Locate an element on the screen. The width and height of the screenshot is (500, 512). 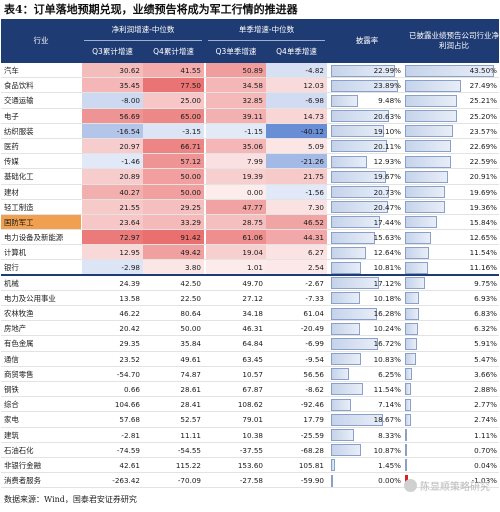
positive-ratio-cell: 27.49% is located at coordinates (452, 85).